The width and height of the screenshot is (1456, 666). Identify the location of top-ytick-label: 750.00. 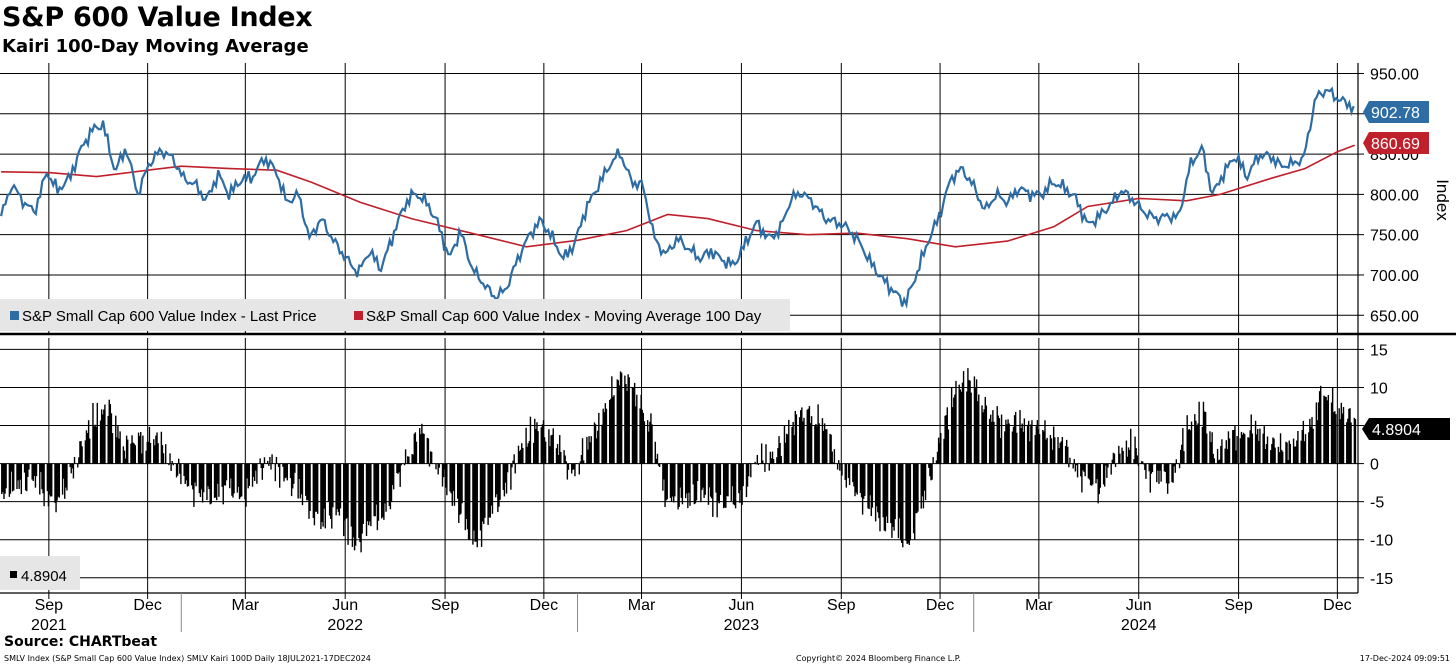
(1394, 236).